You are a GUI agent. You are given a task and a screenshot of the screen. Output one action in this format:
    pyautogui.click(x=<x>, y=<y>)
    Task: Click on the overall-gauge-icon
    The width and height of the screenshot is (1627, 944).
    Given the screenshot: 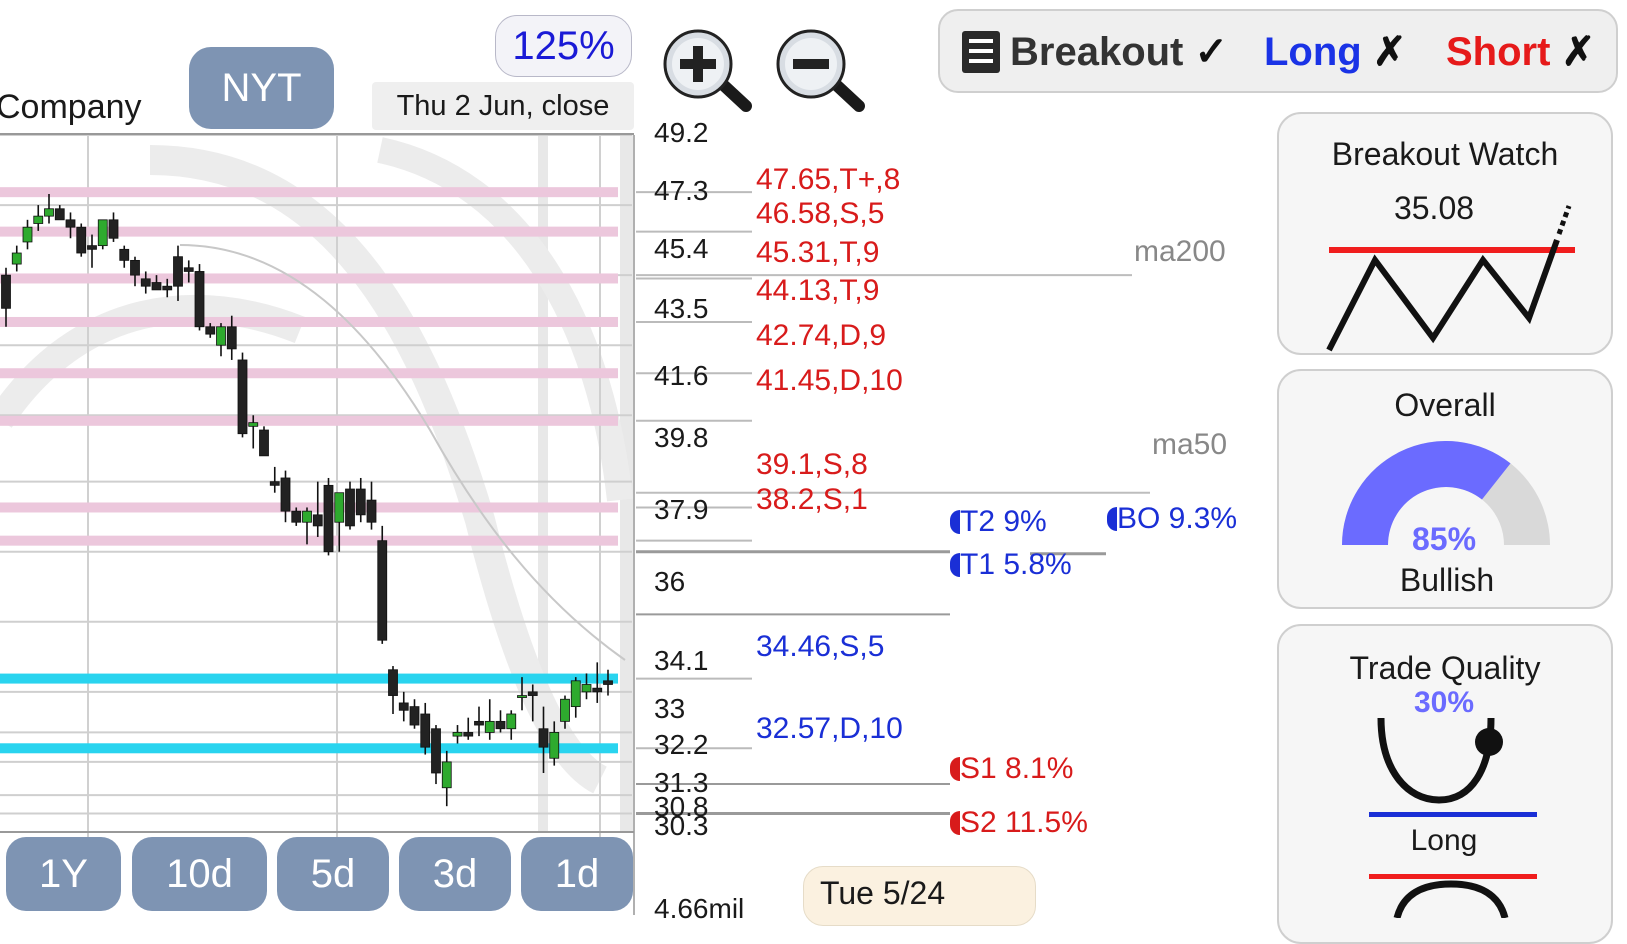 What is the action you would take?
    pyautogui.click(x=1446, y=493)
    